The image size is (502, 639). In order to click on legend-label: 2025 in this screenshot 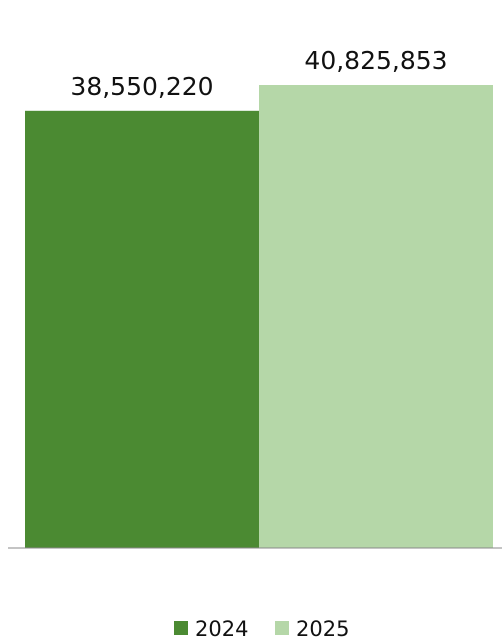, I will do `click(322, 628)`.